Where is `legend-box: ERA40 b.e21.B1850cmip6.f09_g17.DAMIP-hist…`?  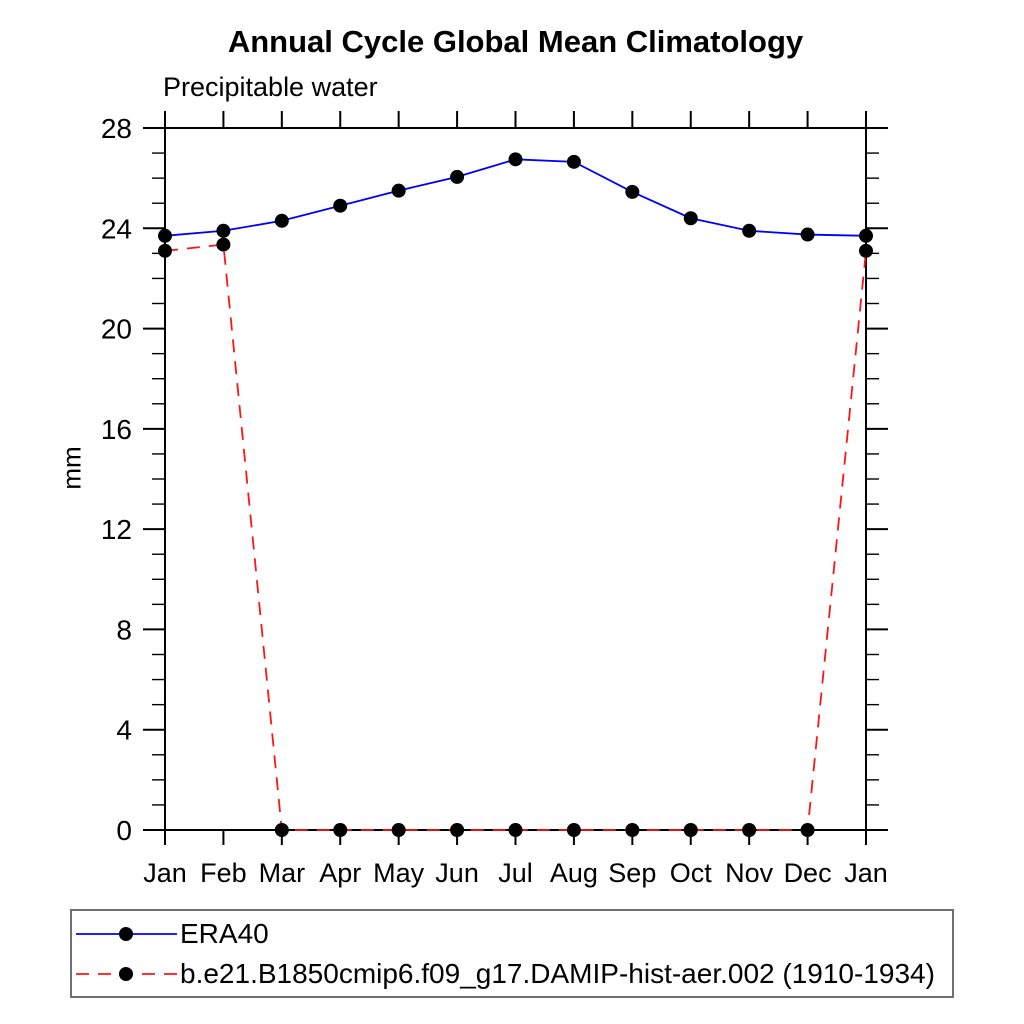 legend-box: ERA40 b.e21.B1850cmip6.f09_g17.DAMIP-hist… is located at coordinates (512, 953).